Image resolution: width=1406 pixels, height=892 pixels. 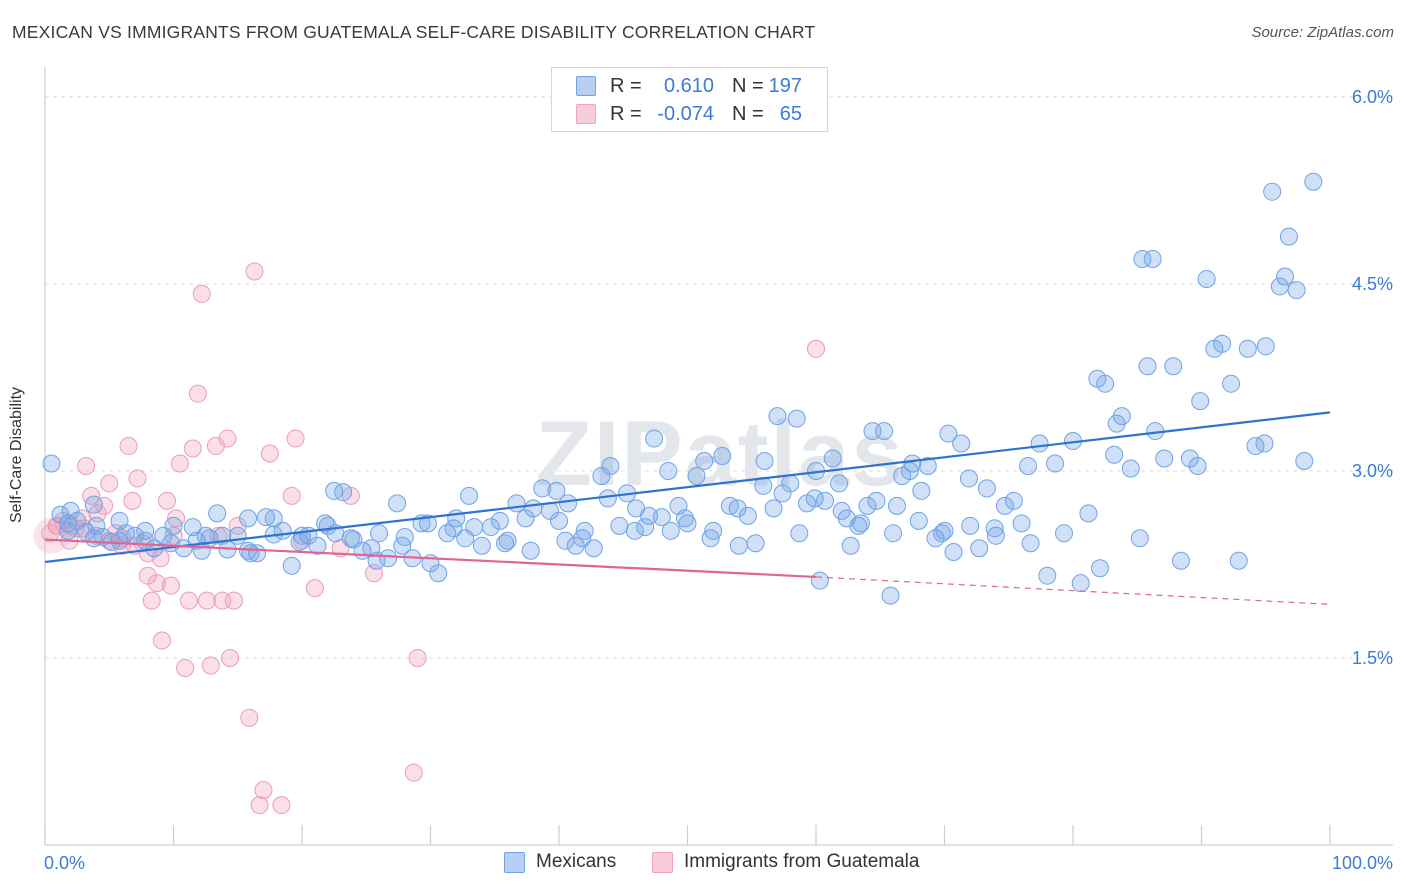 I want to click on legend-item-guatemala: Immigrants from Guatemala, so click(x=785, y=862).